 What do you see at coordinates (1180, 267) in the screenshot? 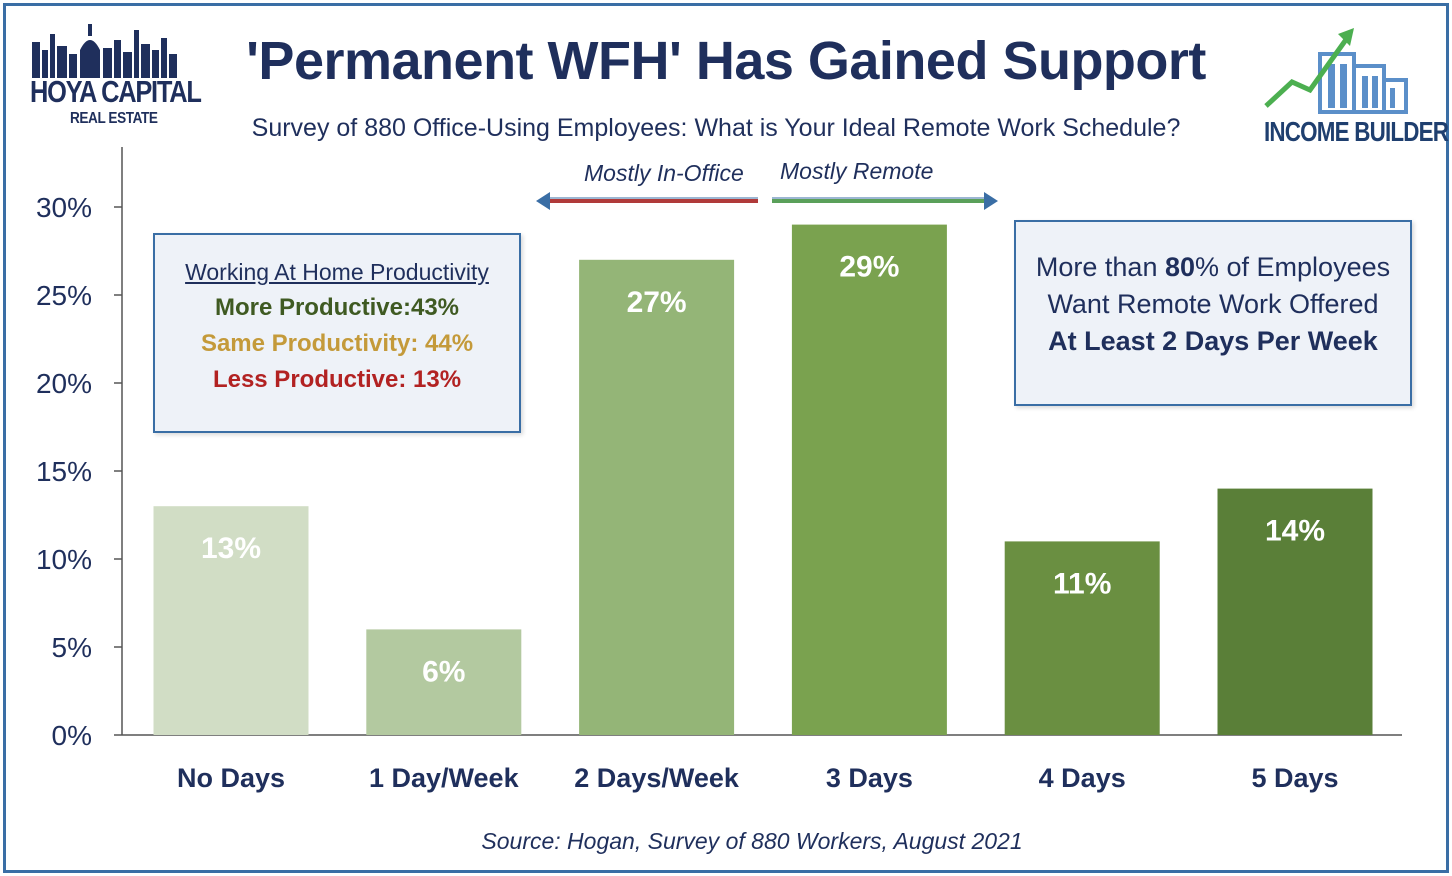
I see `callout-line1-bold: 80` at bounding box center [1180, 267].